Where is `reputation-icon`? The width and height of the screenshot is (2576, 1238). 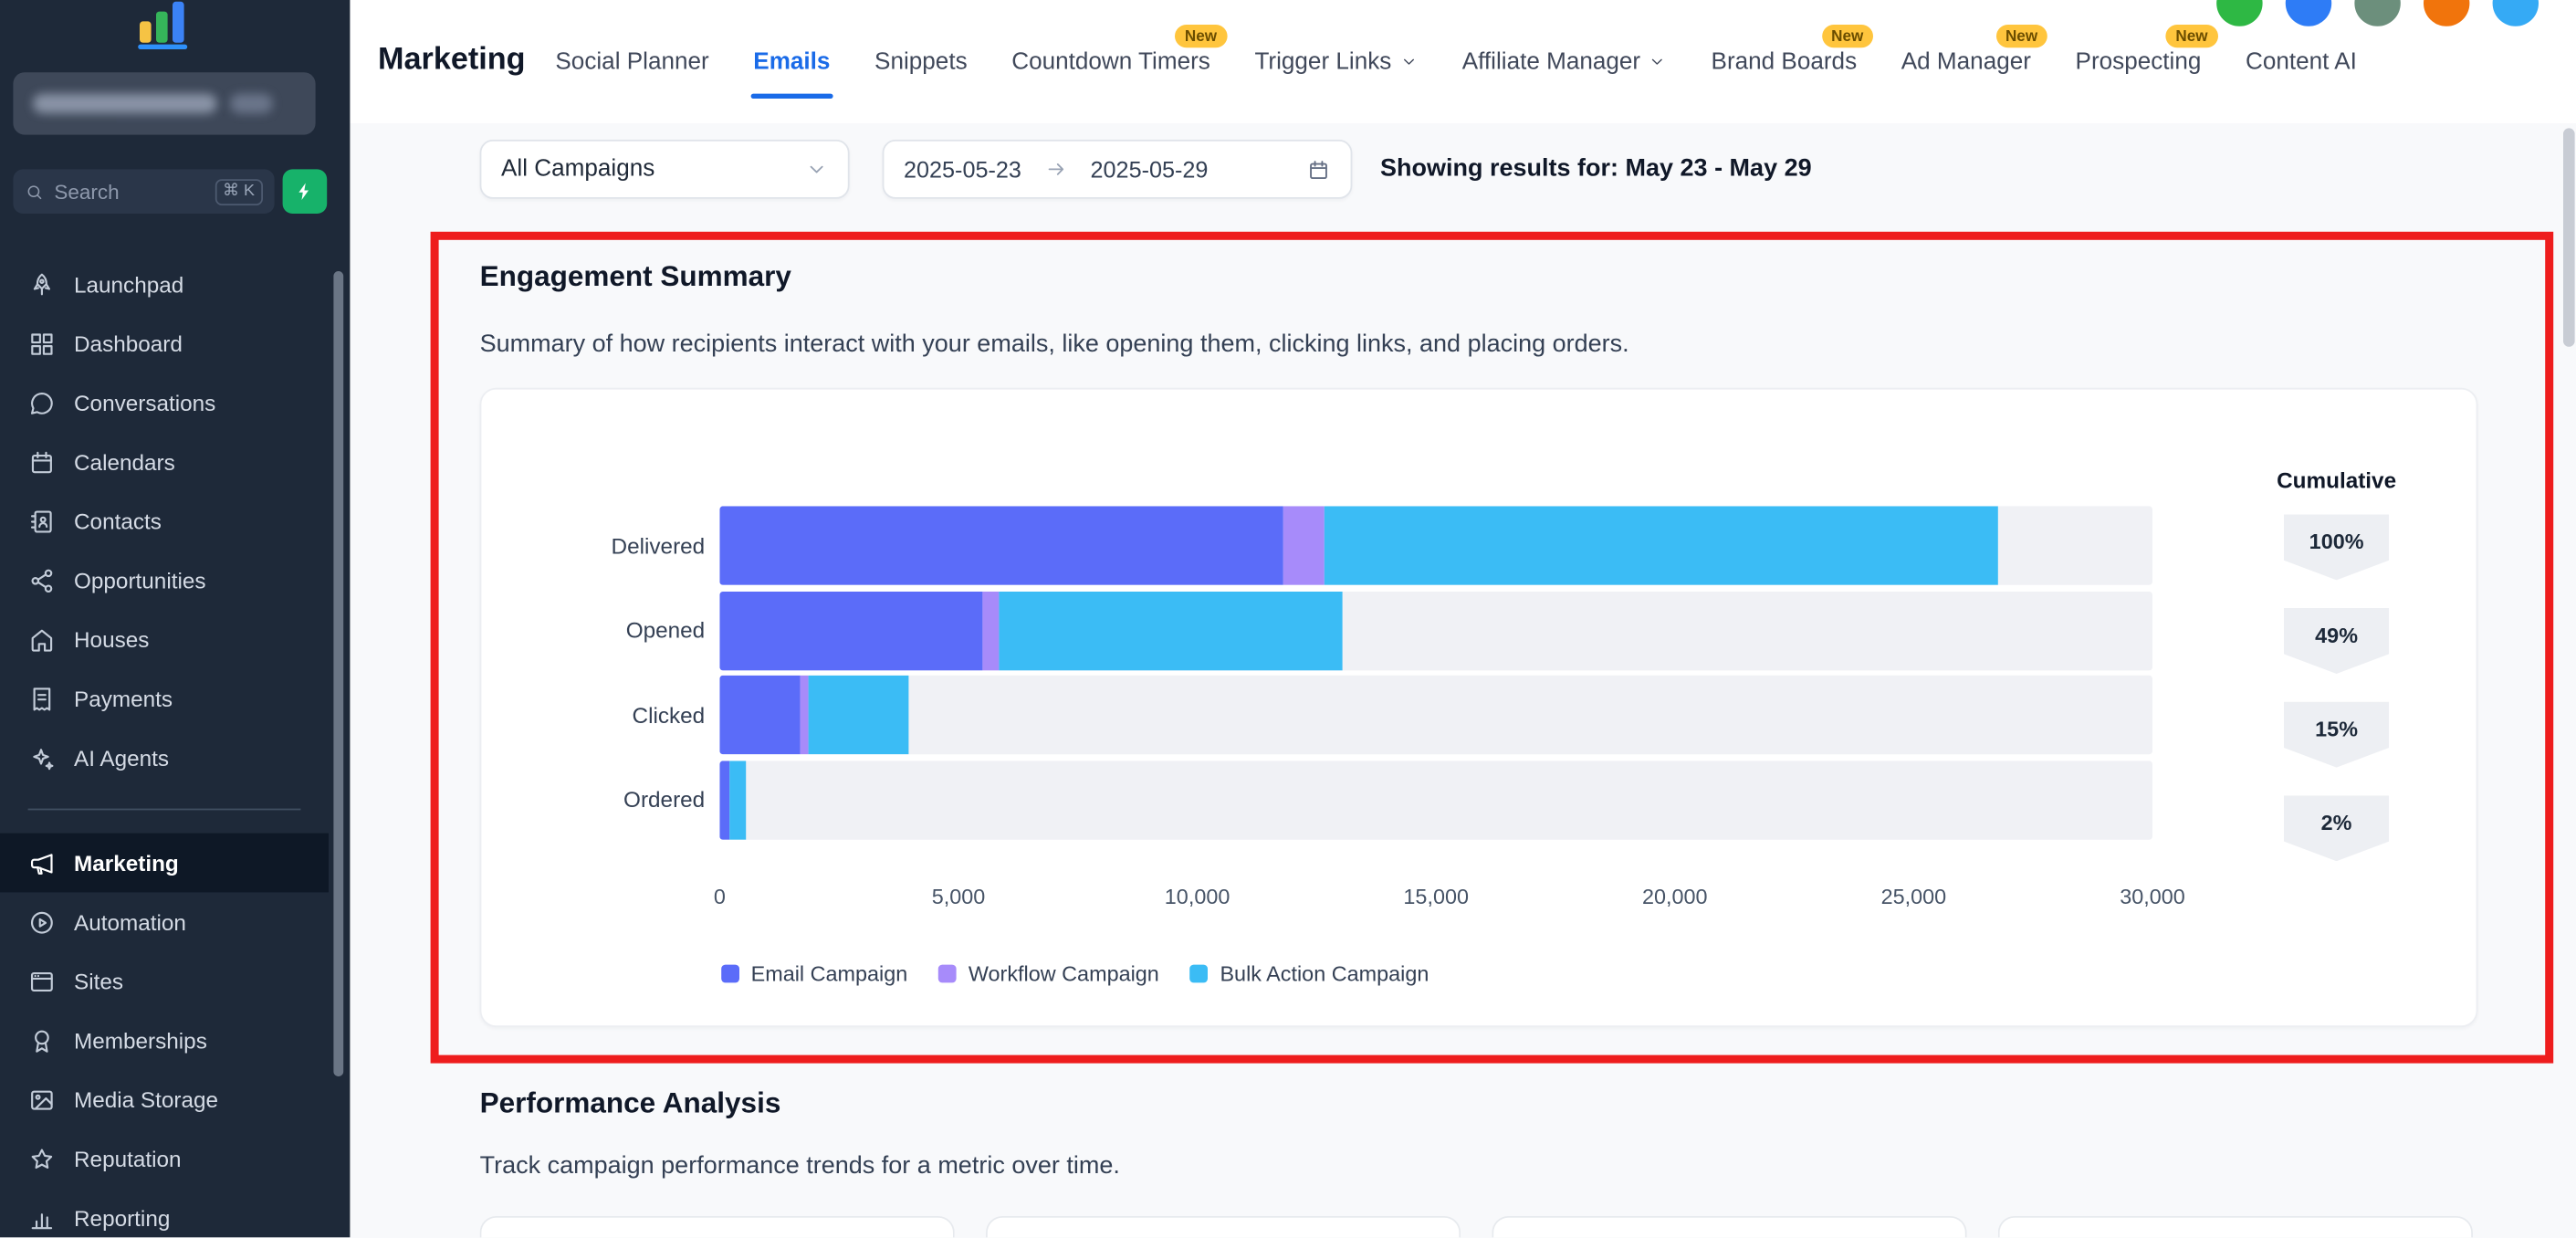 reputation-icon is located at coordinates (43, 1159).